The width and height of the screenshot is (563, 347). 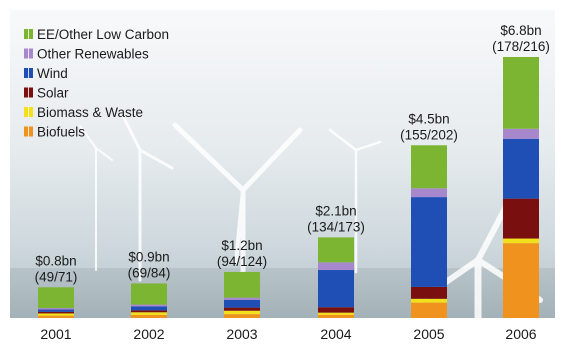 I want to click on bar-2002-biomass-waste, so click(x=149, y=313).